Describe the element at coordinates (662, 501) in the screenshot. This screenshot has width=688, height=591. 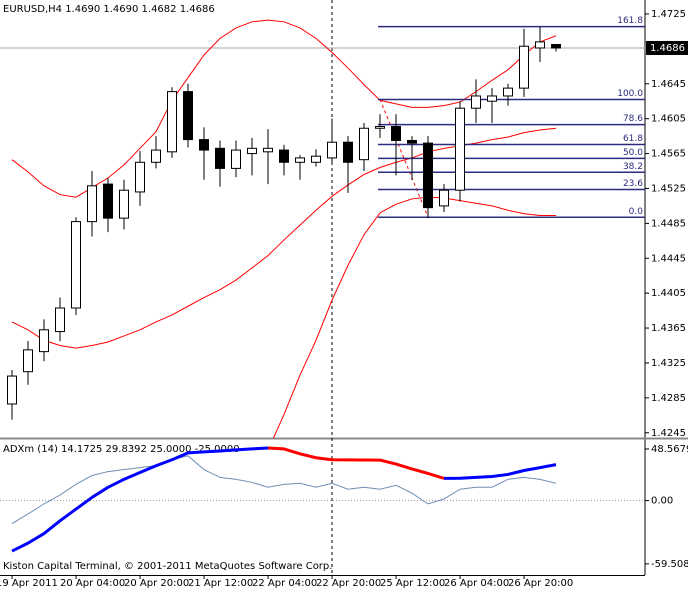
I see `y-tick-label: 0.00` at that location.